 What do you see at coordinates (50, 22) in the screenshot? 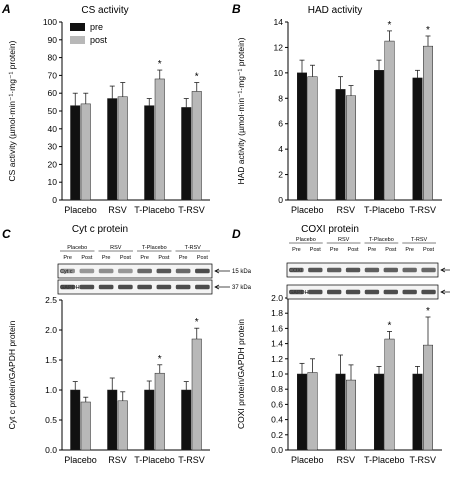
I see `y-tick-label: 100` at bounding box center [50, 22].